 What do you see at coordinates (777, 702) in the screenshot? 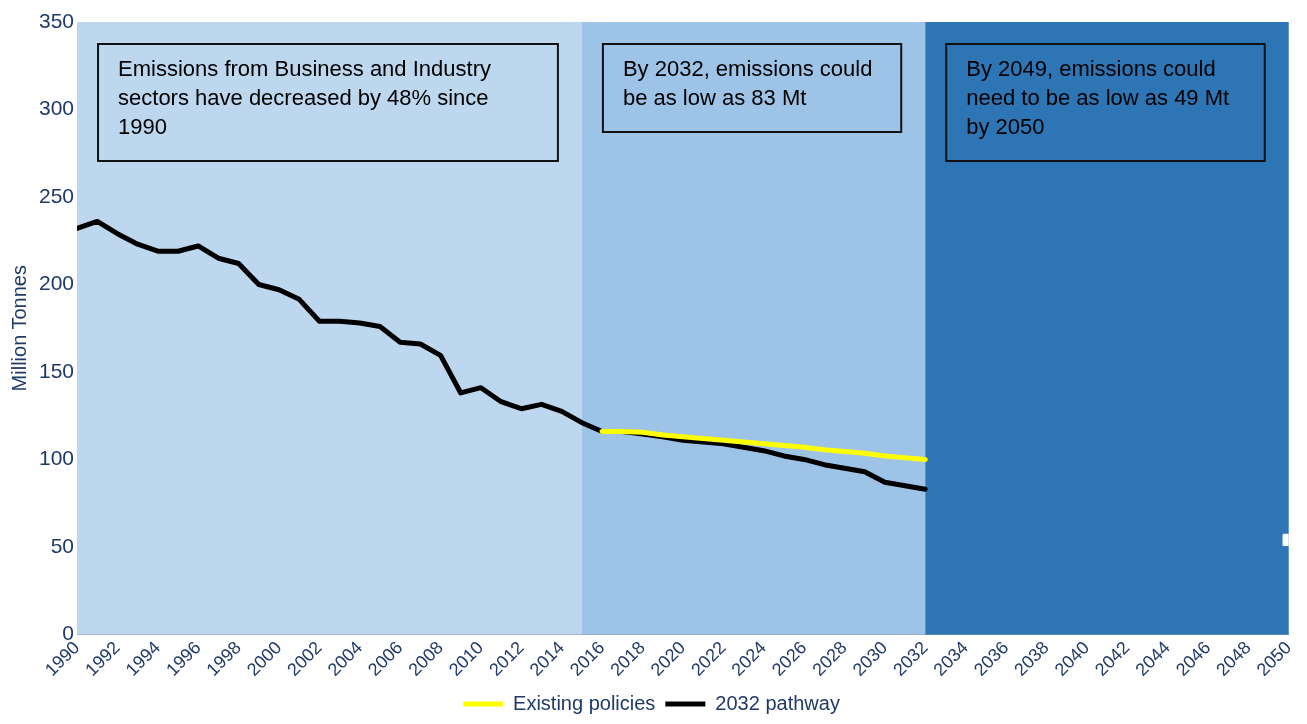
I see `legend-label: 2032 pathway` at bounding box center [777, 702].